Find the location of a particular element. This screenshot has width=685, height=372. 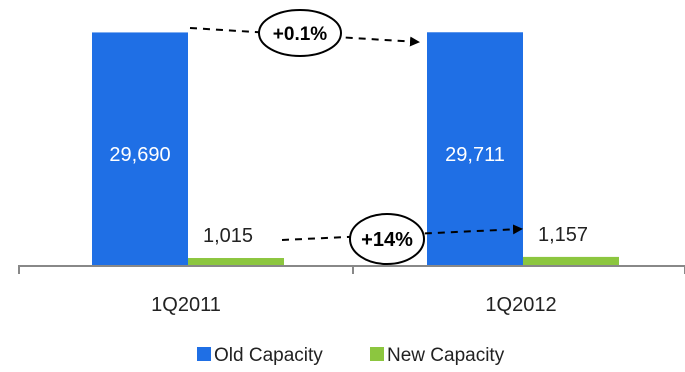

legend-label-old-capacity: Old Capacity is located at coordinates (268, 355).